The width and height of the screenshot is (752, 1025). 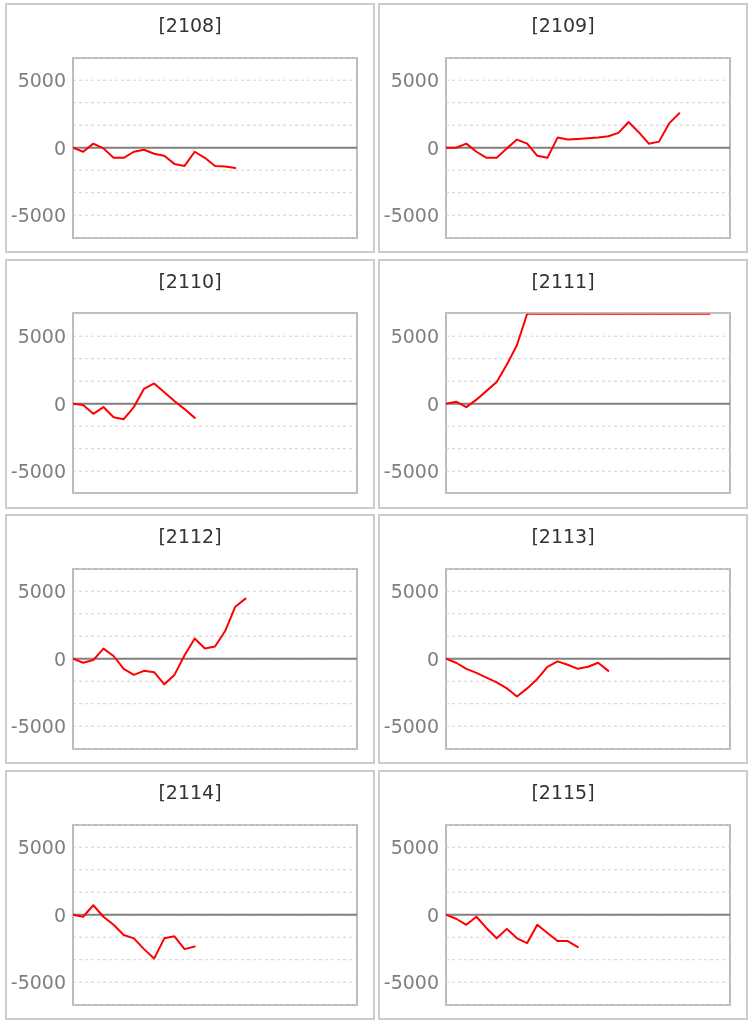 I want to click on chart-title: [2110], so click(x=190, y=280).